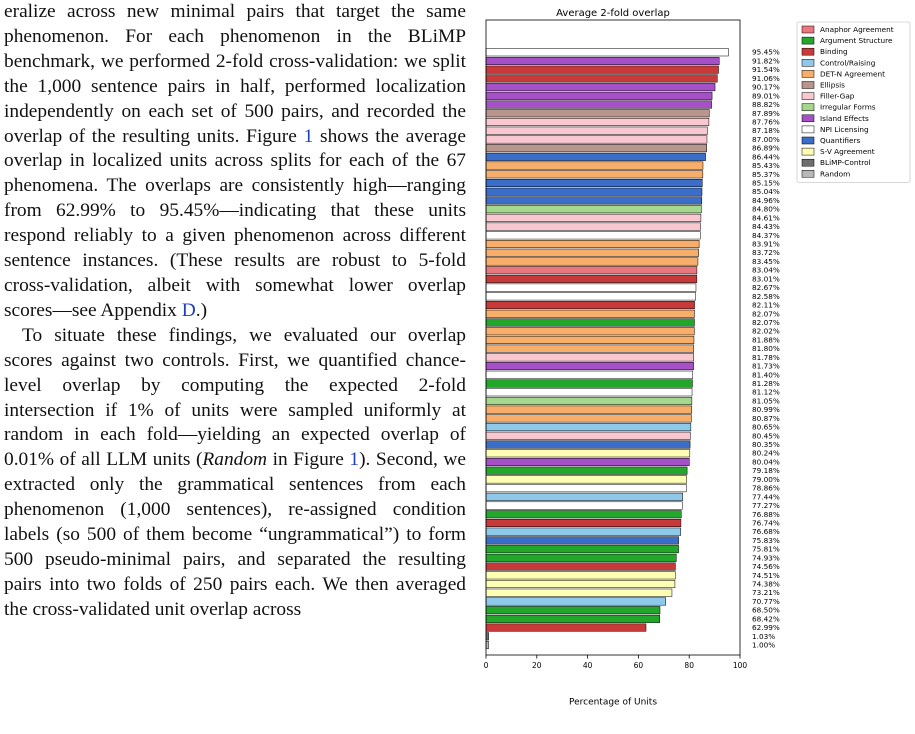 The height and width of the screenshot is (734, 915). I want to click on value-label: 81.80%, so click(766, 348).